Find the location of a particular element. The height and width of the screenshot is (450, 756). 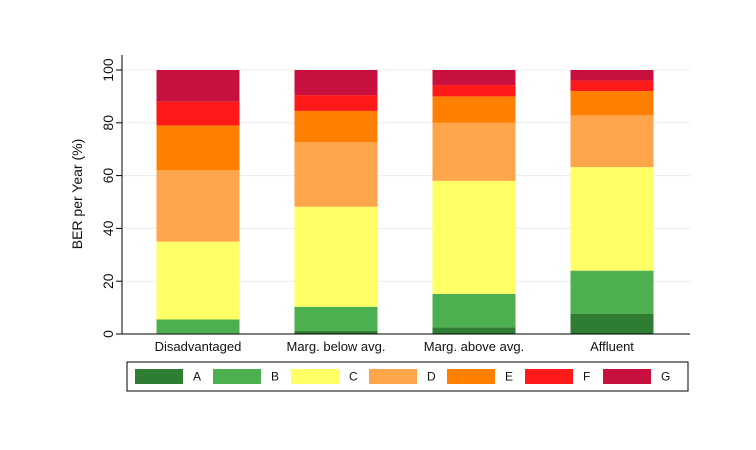

y-tick-label-20: 20 is located at coordinates (108, 281).